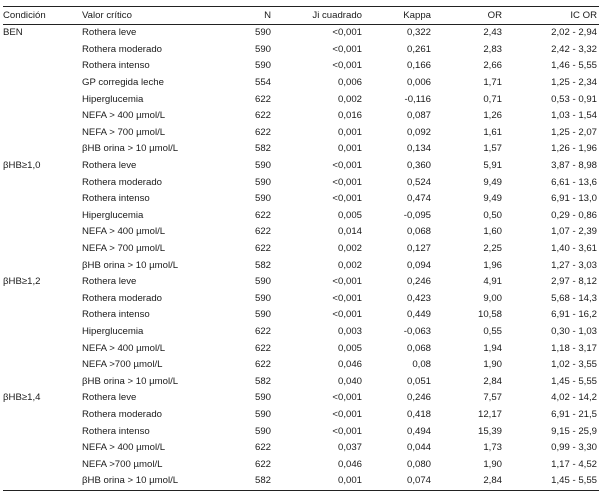 The image size is (600, 500). Describe the element at coordinates (574, 166) in the screenshot. I see `cell-ic-or: 3,87 - 8,98` at that location.